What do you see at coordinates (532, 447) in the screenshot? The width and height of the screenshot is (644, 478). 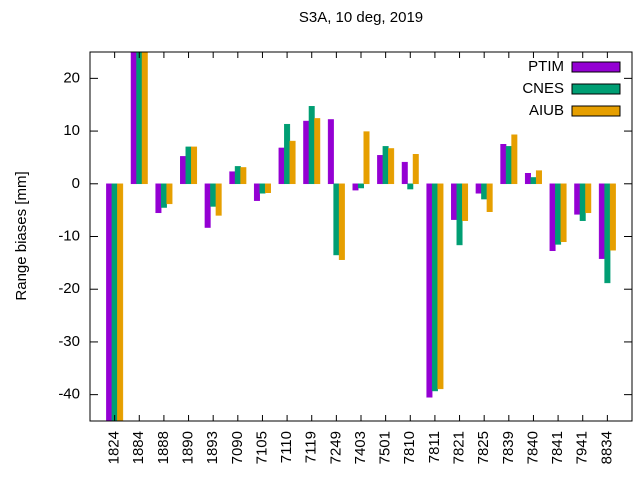 I see `x-tick-label: 7840` at bounding box center [532, 447].